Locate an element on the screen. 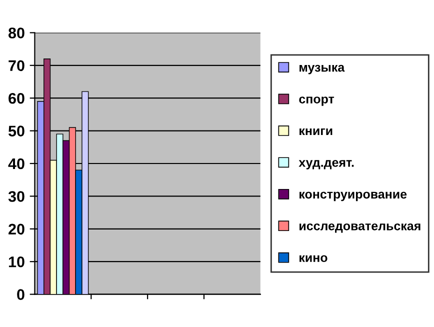 This screenshot has width=434, height=327. y-tick-label: 0 is located at coordinates (20, 294).